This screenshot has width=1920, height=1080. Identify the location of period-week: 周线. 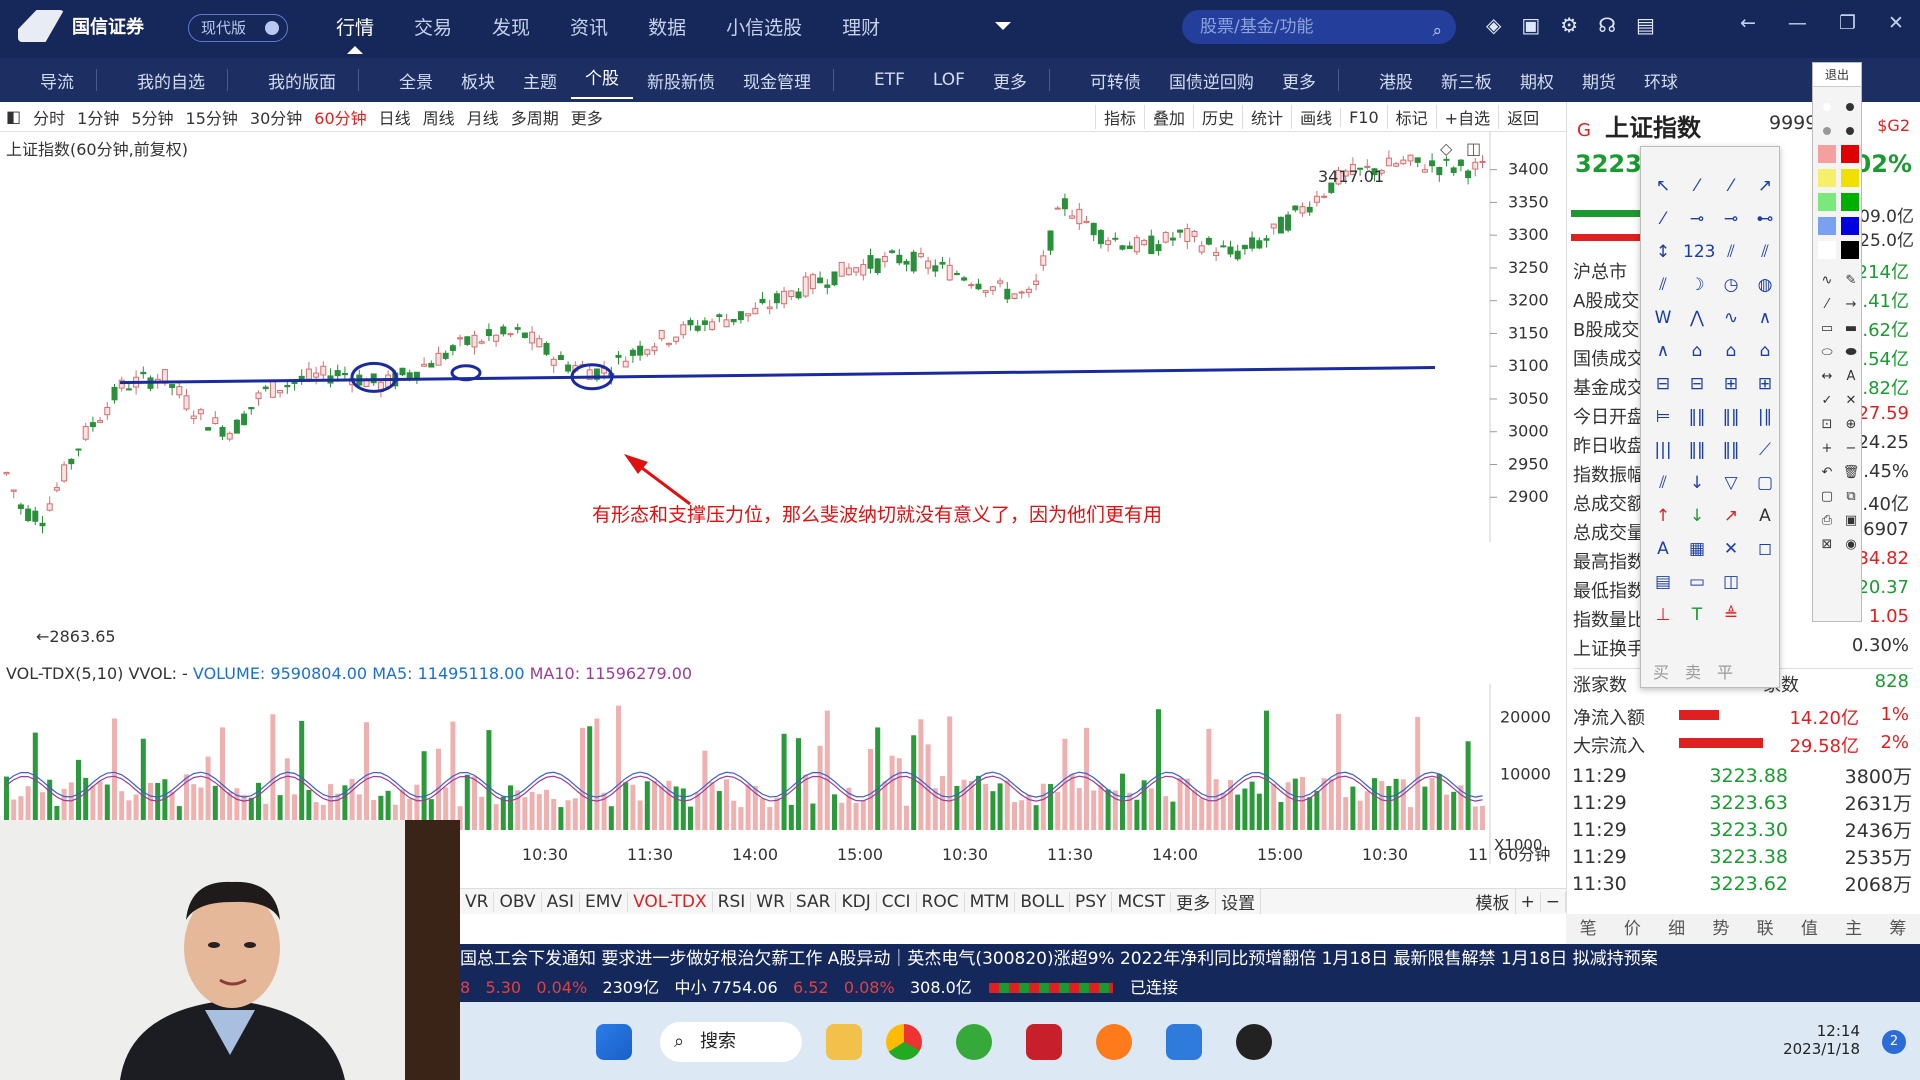
(438, 118).